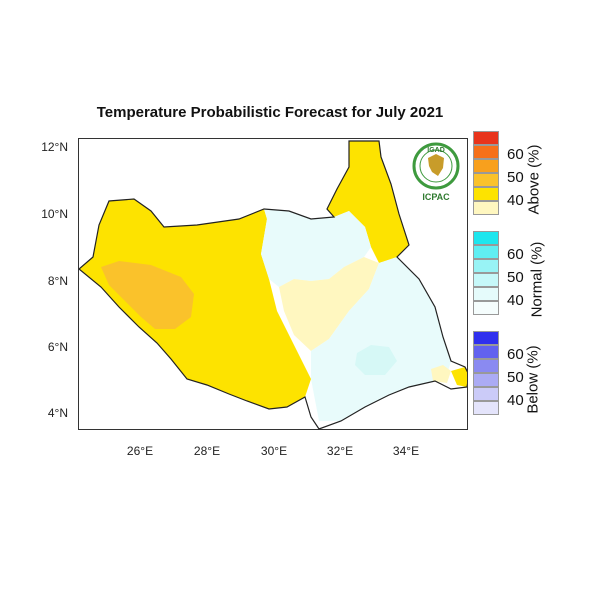 This screenshot has height=600, width=600. Describe the element at coordinates (459, 377) in the screenshot. I see `region-above-southeast-tip` at that location.